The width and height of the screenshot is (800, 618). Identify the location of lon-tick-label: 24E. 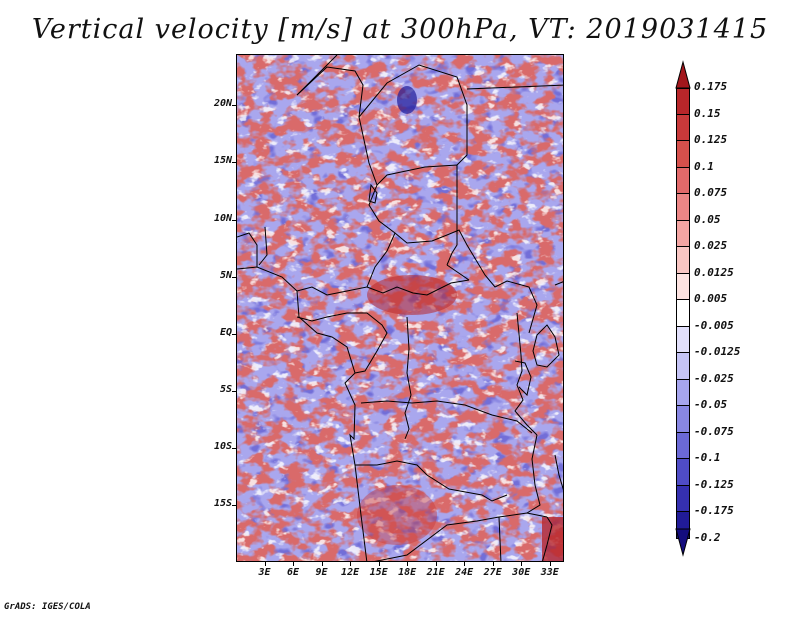
(464, 572).